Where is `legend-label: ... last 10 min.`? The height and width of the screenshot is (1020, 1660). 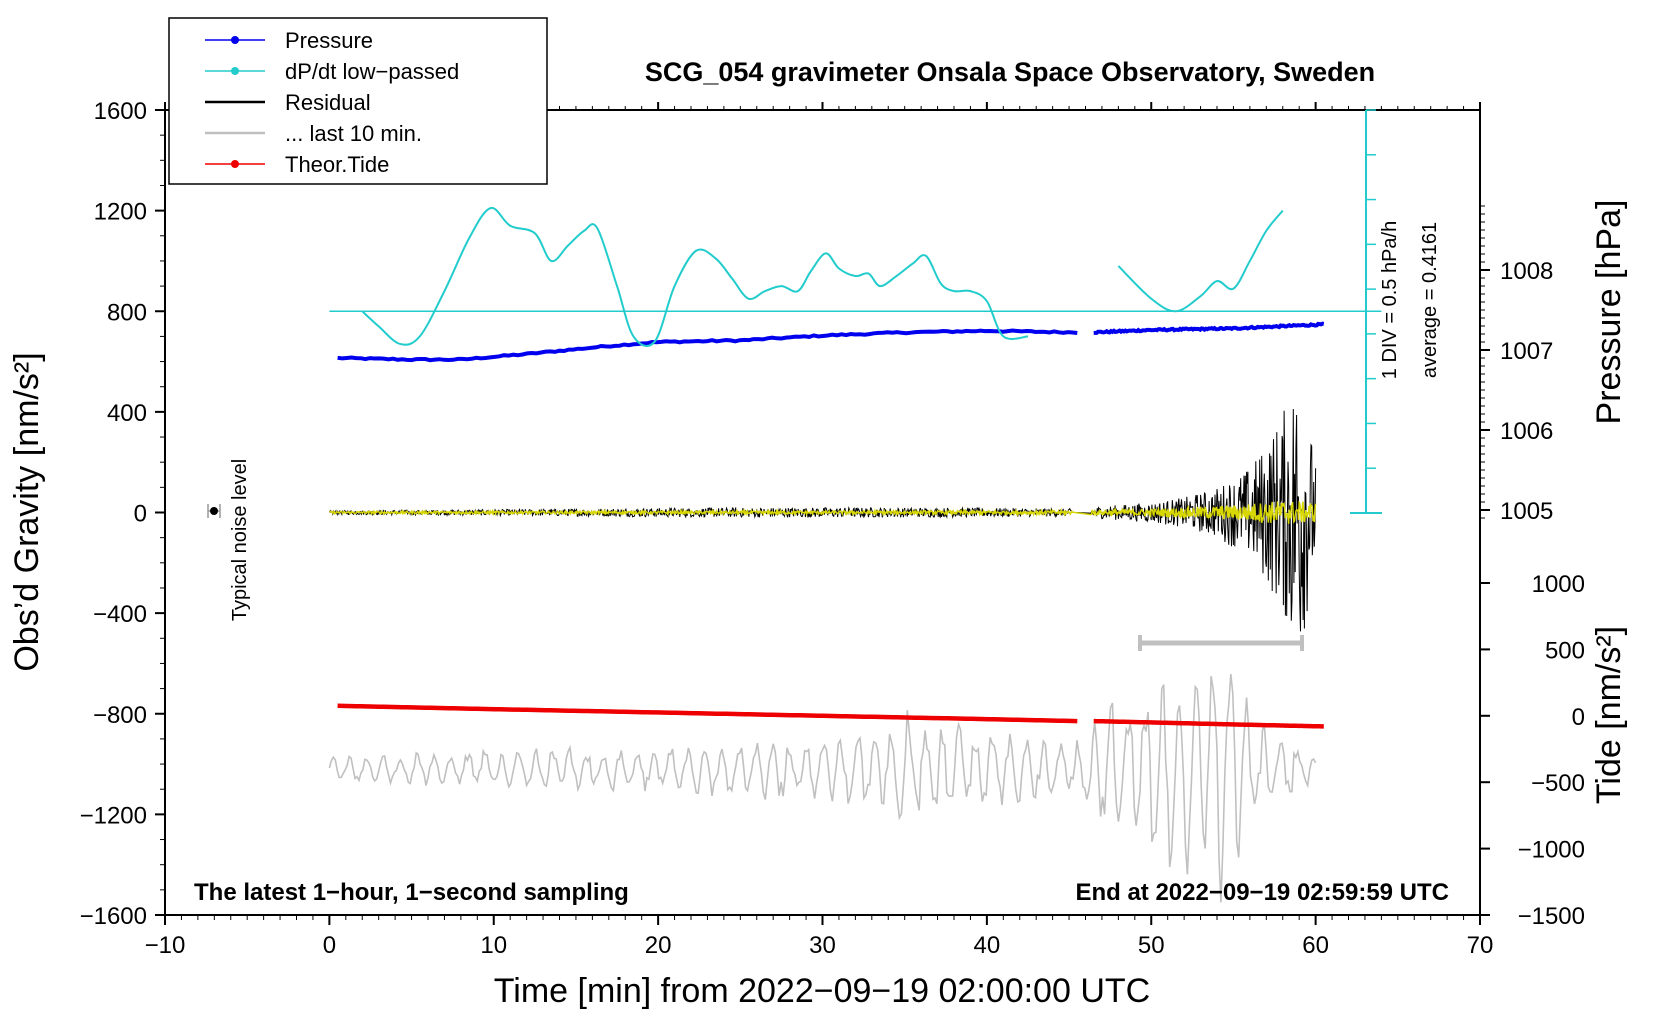 legend-label: ... last 10 min. is located at coordinates (353, 133).